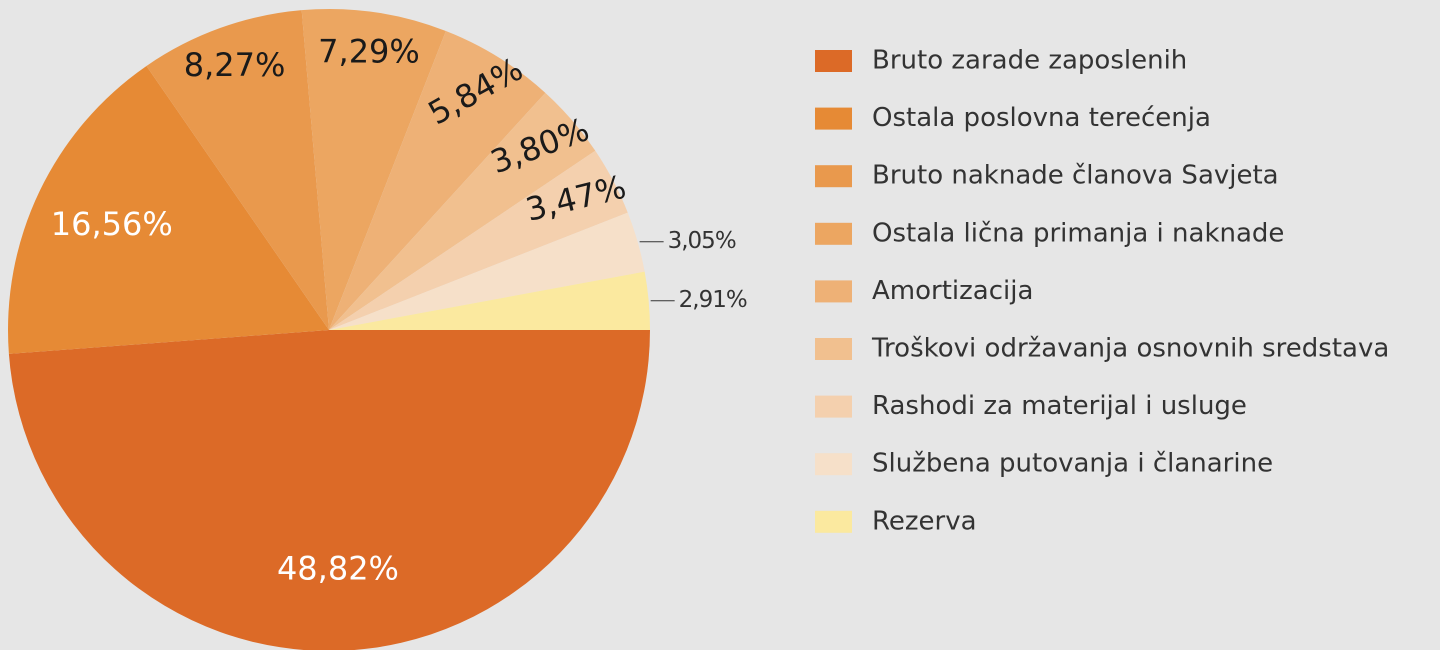  What do you see at coordinates (1130, 349) in the screenshot?
I see `legend-label: Troškovi održavanja osnovnih sredstava` at bounding box center [1130, 349].